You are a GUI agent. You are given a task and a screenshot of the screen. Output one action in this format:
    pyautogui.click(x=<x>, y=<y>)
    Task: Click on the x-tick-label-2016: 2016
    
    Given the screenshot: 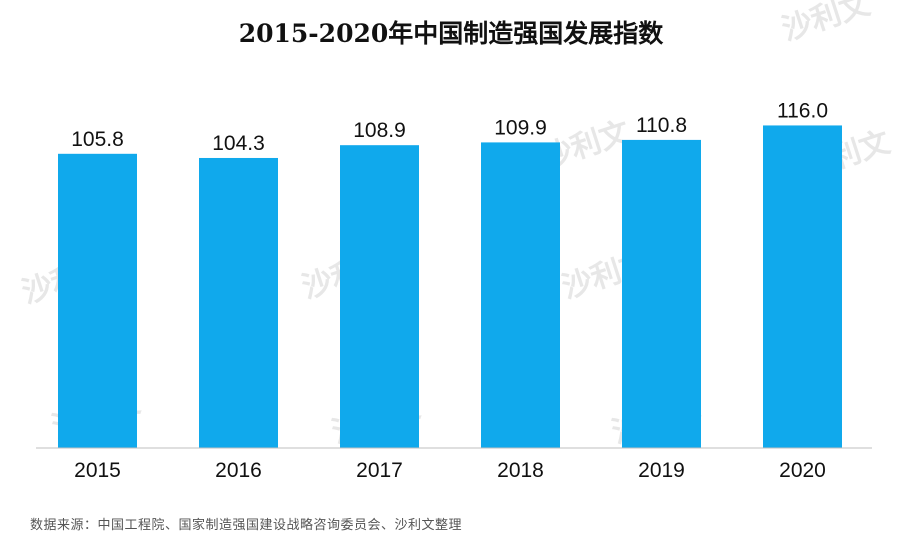 What is the action you would take?
    pyautogui.click(x=238, y=470)
    